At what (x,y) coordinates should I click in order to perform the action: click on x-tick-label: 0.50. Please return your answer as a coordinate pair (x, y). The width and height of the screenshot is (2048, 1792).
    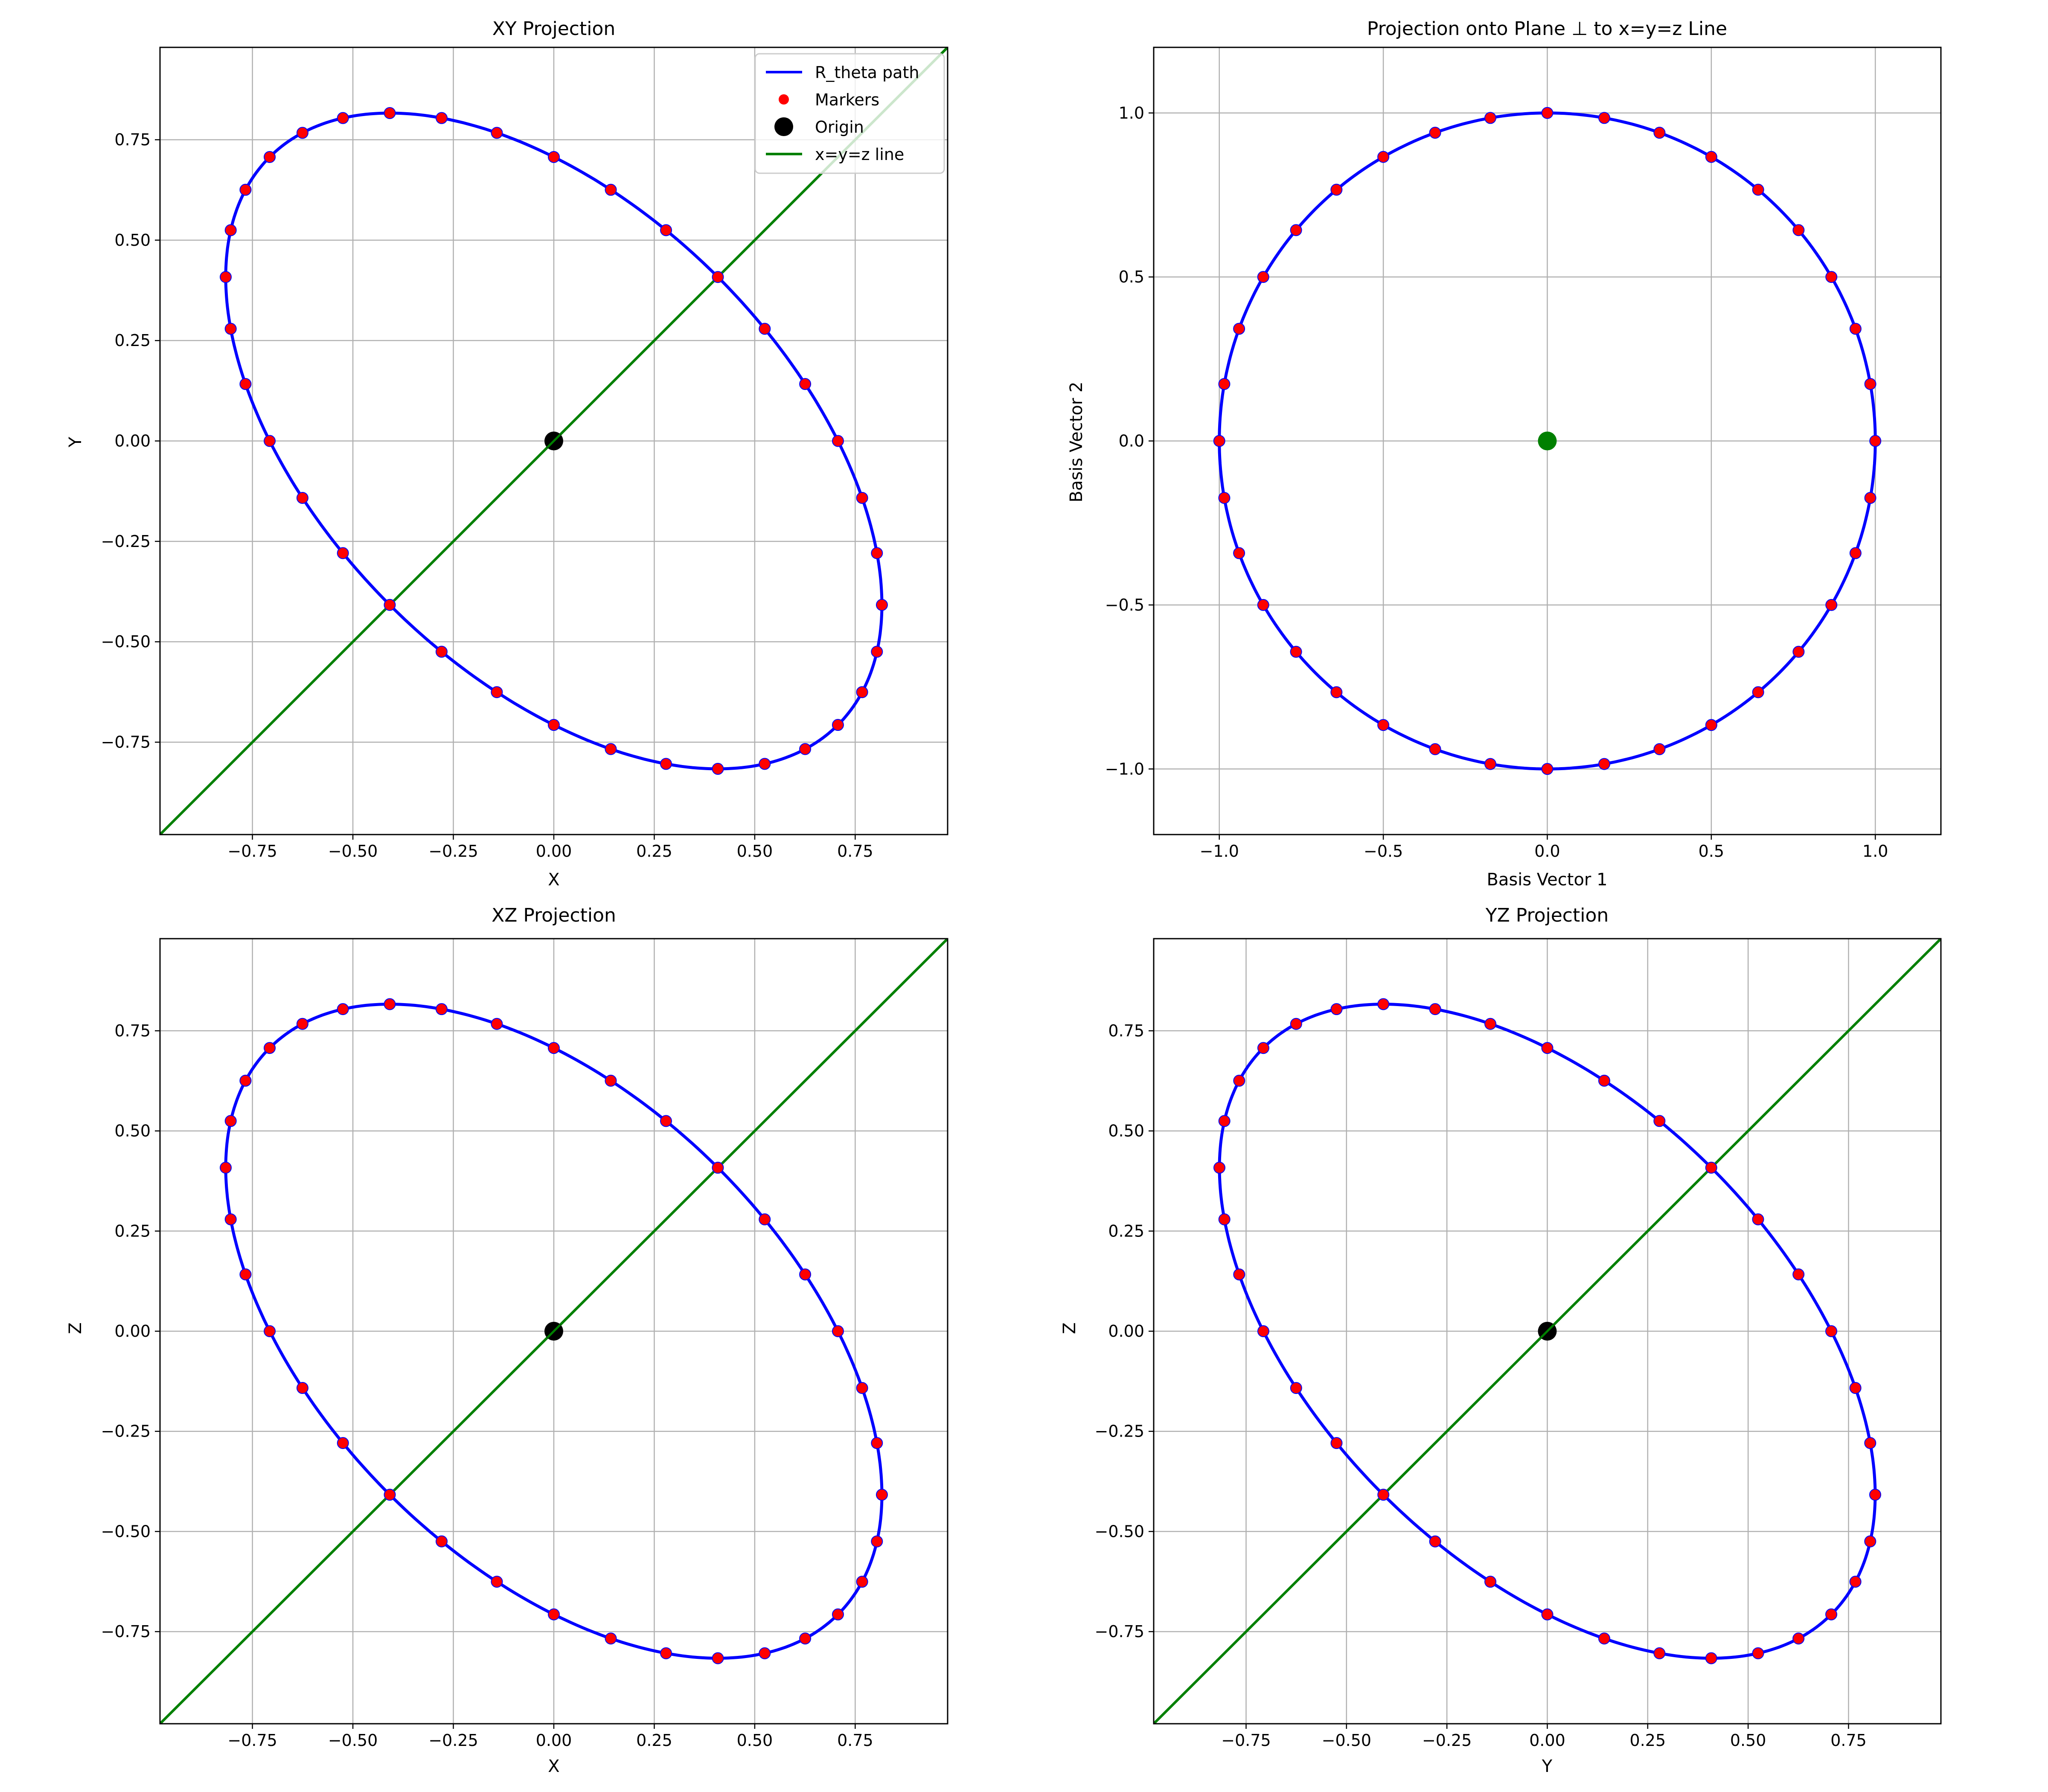
    Looking at the image, I should click on (755, 1740).